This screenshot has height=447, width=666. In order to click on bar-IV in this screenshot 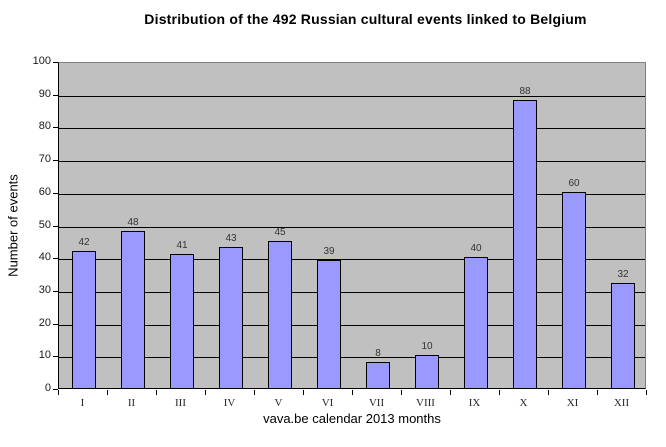, I will do `click(231, 317)`.